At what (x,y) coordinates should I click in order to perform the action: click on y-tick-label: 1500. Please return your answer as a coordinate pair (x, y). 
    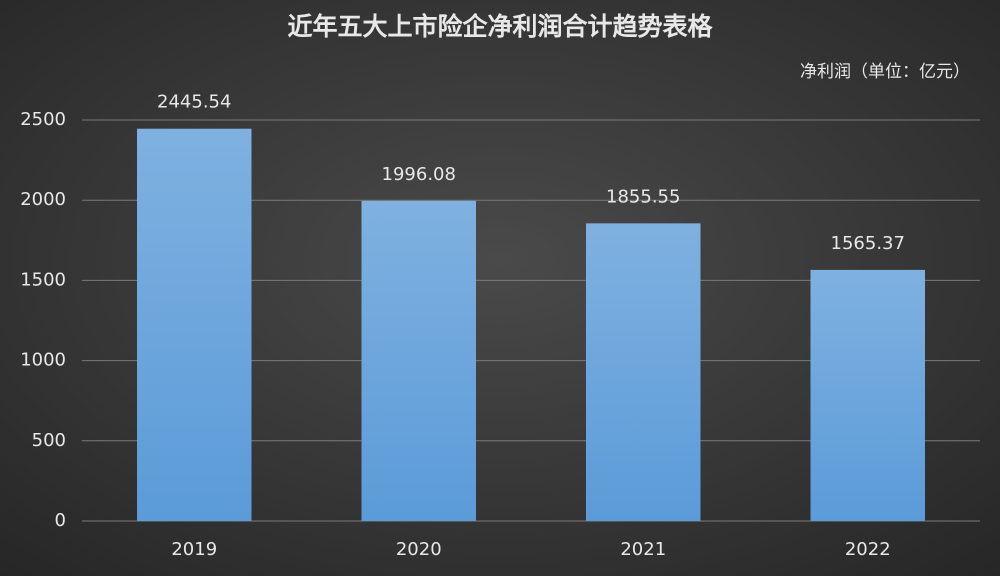
    Looking at the image, I should click on (43, 279).